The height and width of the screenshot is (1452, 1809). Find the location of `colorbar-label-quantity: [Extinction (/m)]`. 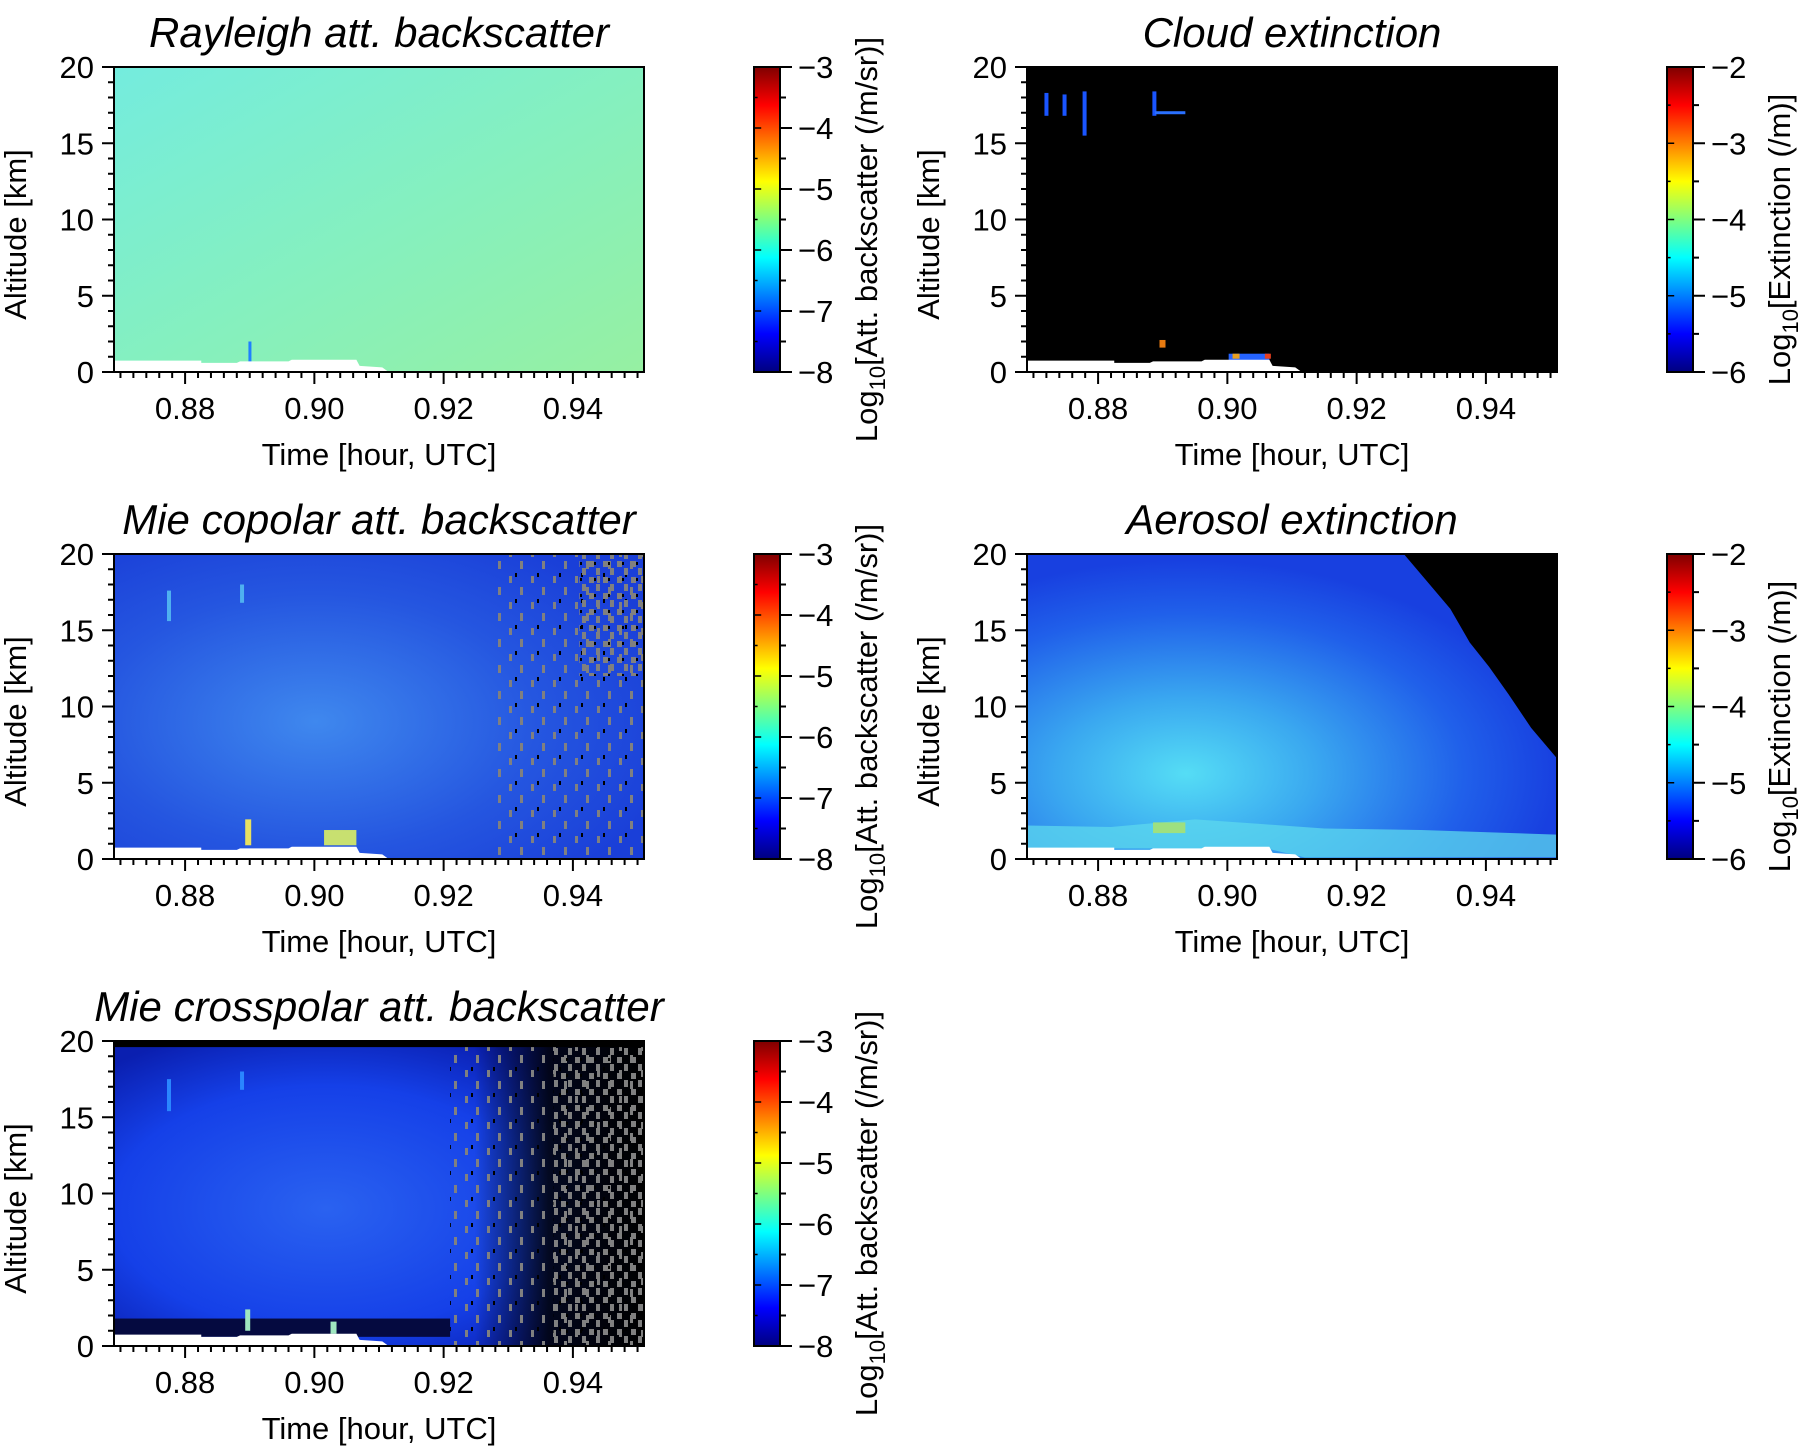

colorbar-label-quantity: [Extinction (/m)] is located at coordinates (1779, 688).